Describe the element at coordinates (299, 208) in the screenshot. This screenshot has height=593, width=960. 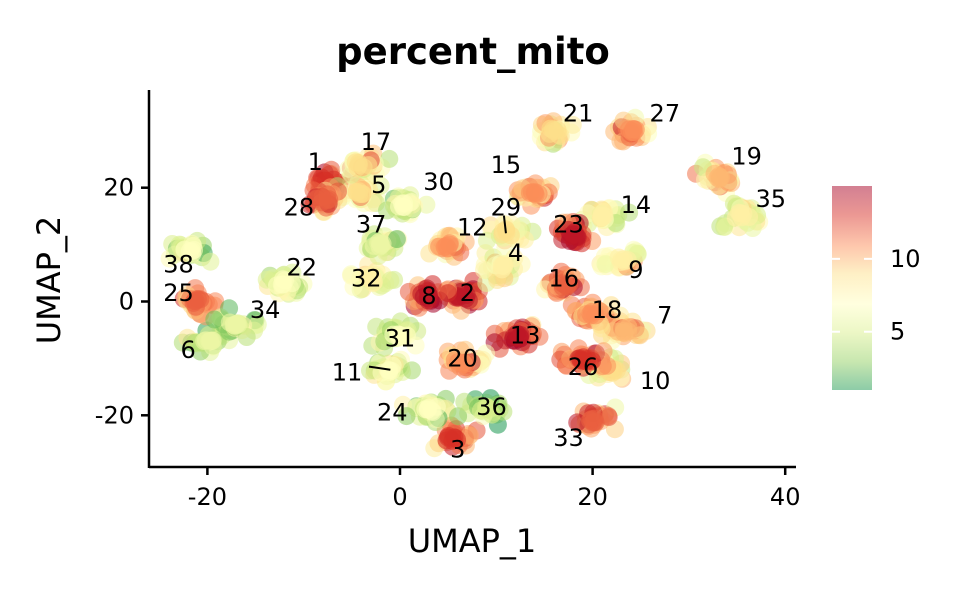
I see `cluster-label: 28` at that location.